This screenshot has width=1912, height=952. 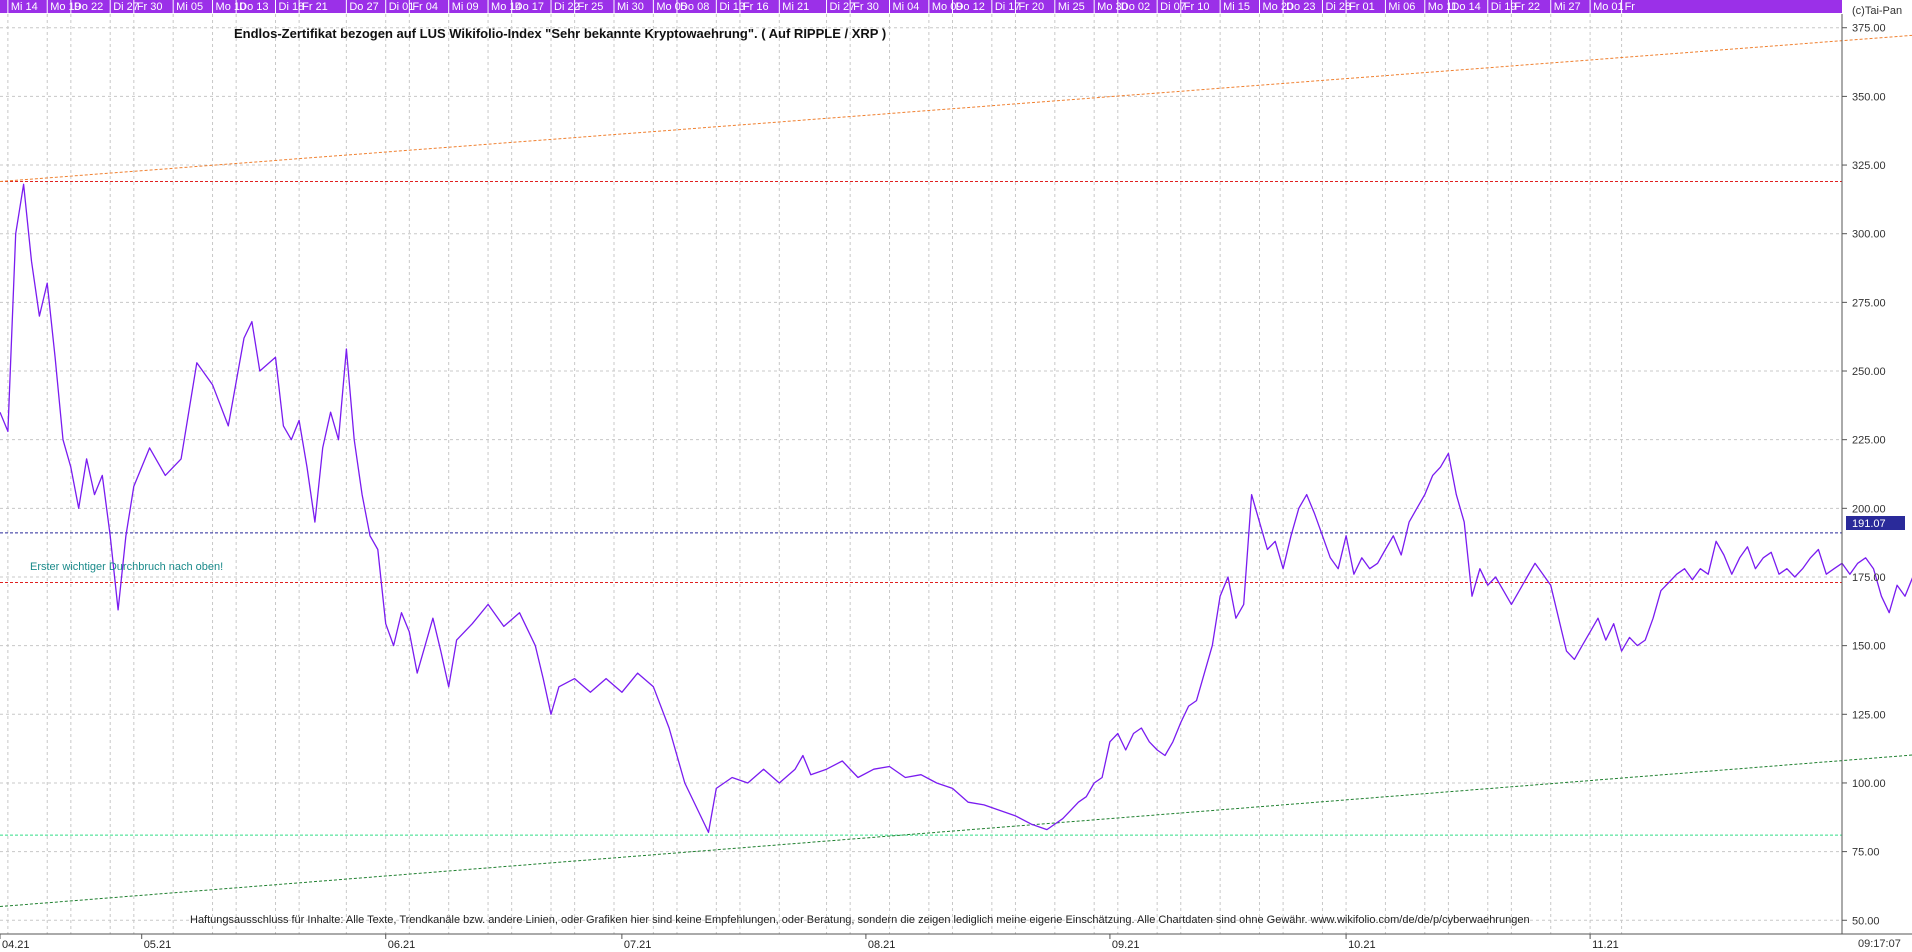 What do you see at coordinates (1362, 7) in the screenshot?
I see `date-tick-label: Fr 01` at bounding box center [1362, 7].